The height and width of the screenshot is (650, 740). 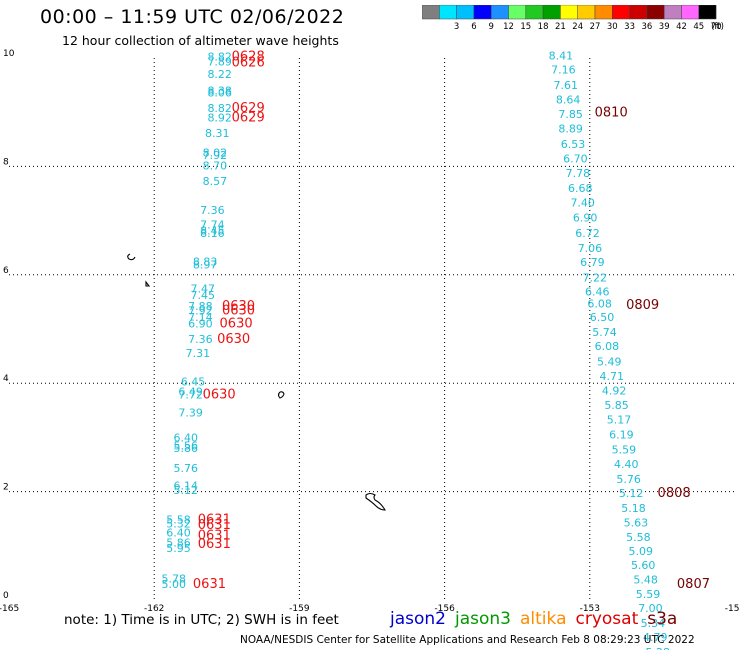 What do you see at coordinates (570, 114) in the screenshot?
I see `wave-height-value: 7.85` at bounding box center [570, 114].